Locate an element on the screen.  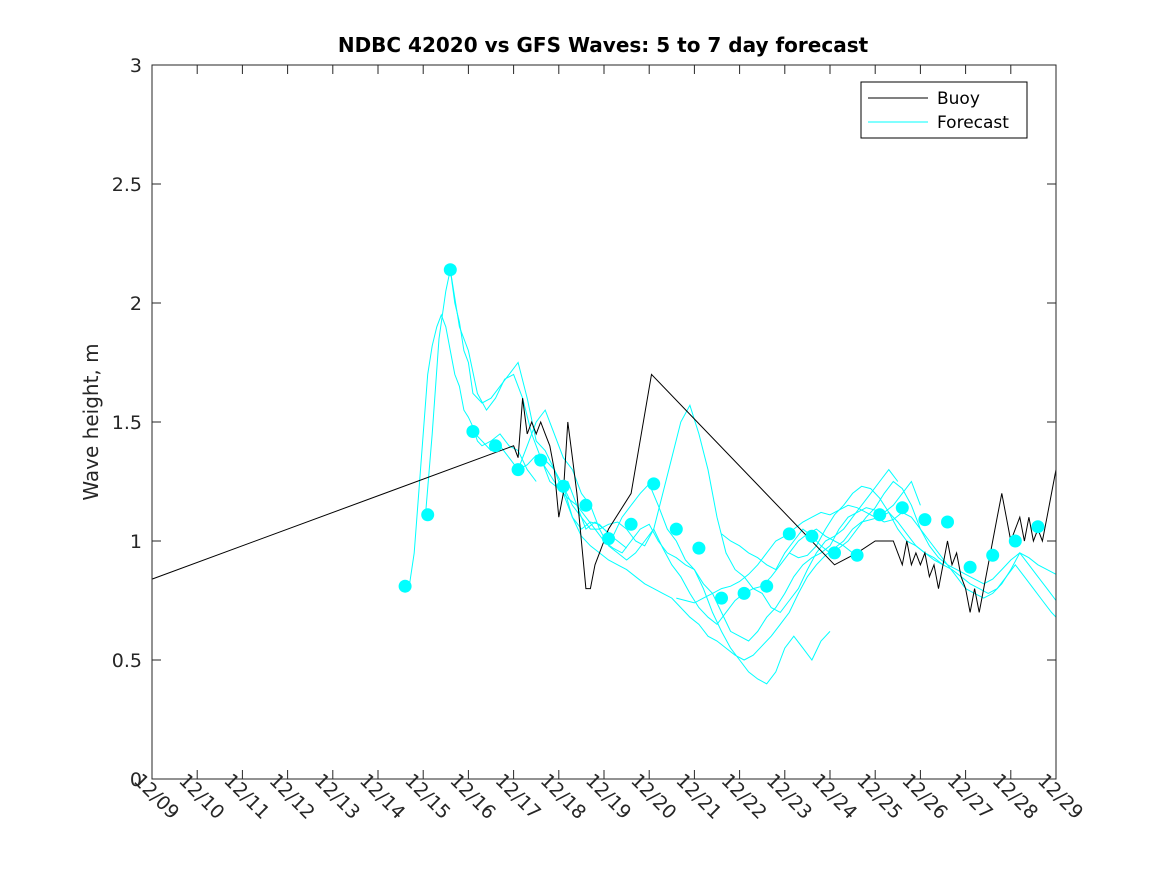
y-tick-label: 0.5 is located at coordinates (127, 661).